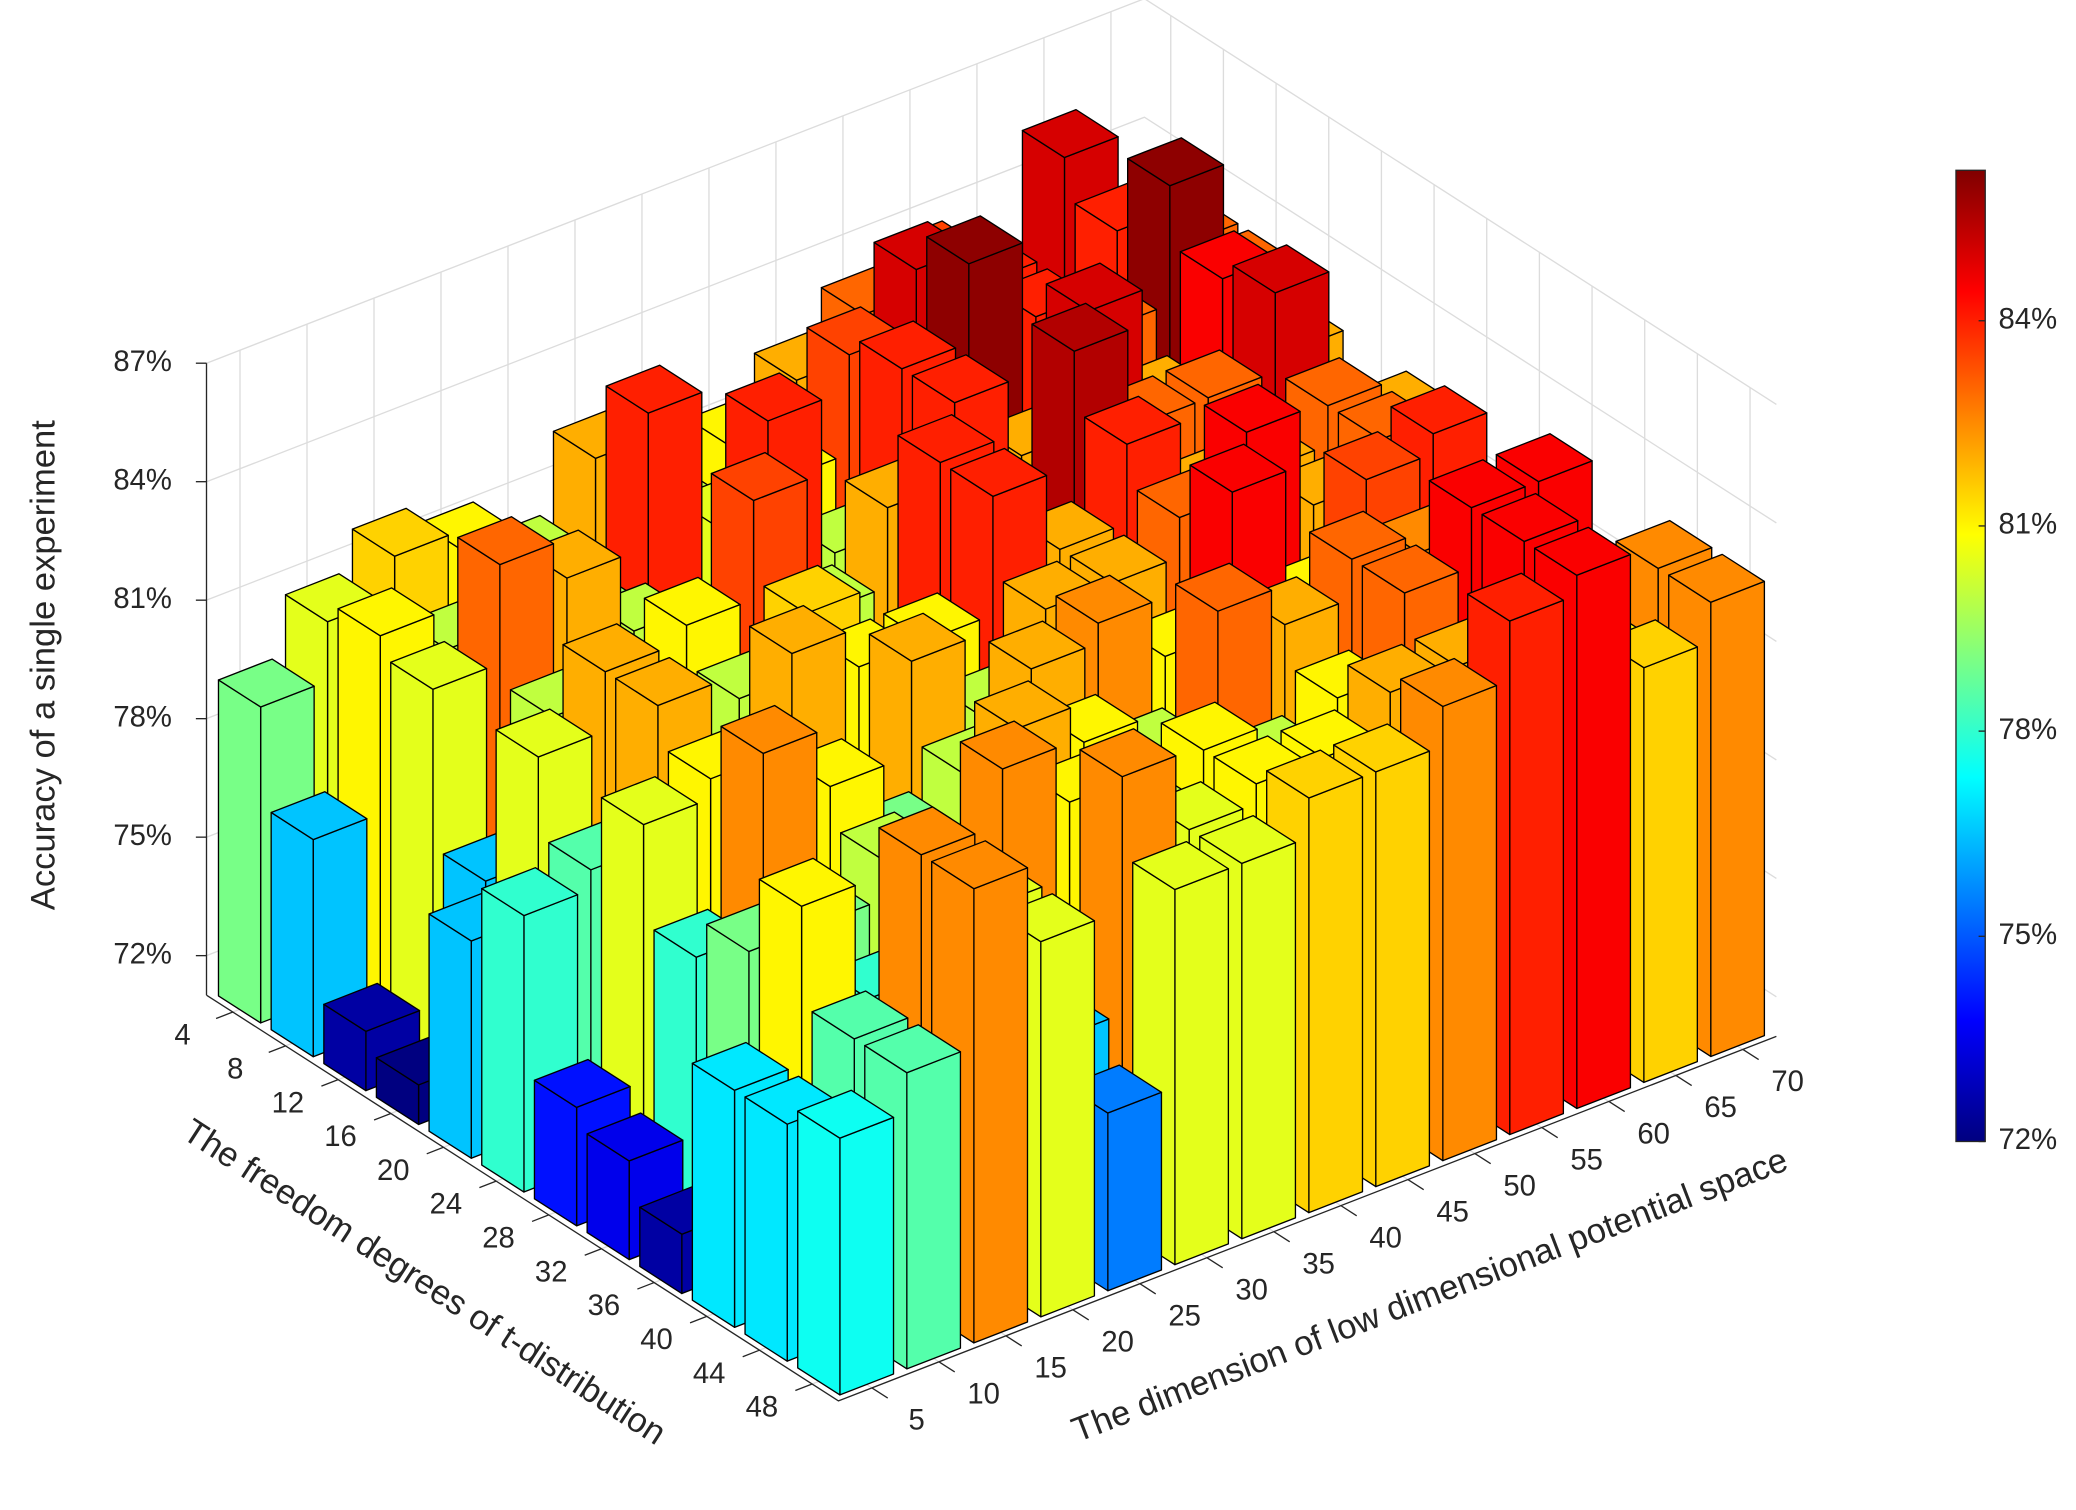 This screenshot has width=2076, height=1510. What do you see at coordinates (1318, 1264) in the screenshot?
I see `y-tick-label: 35` at bounding box center [1318, 1264].